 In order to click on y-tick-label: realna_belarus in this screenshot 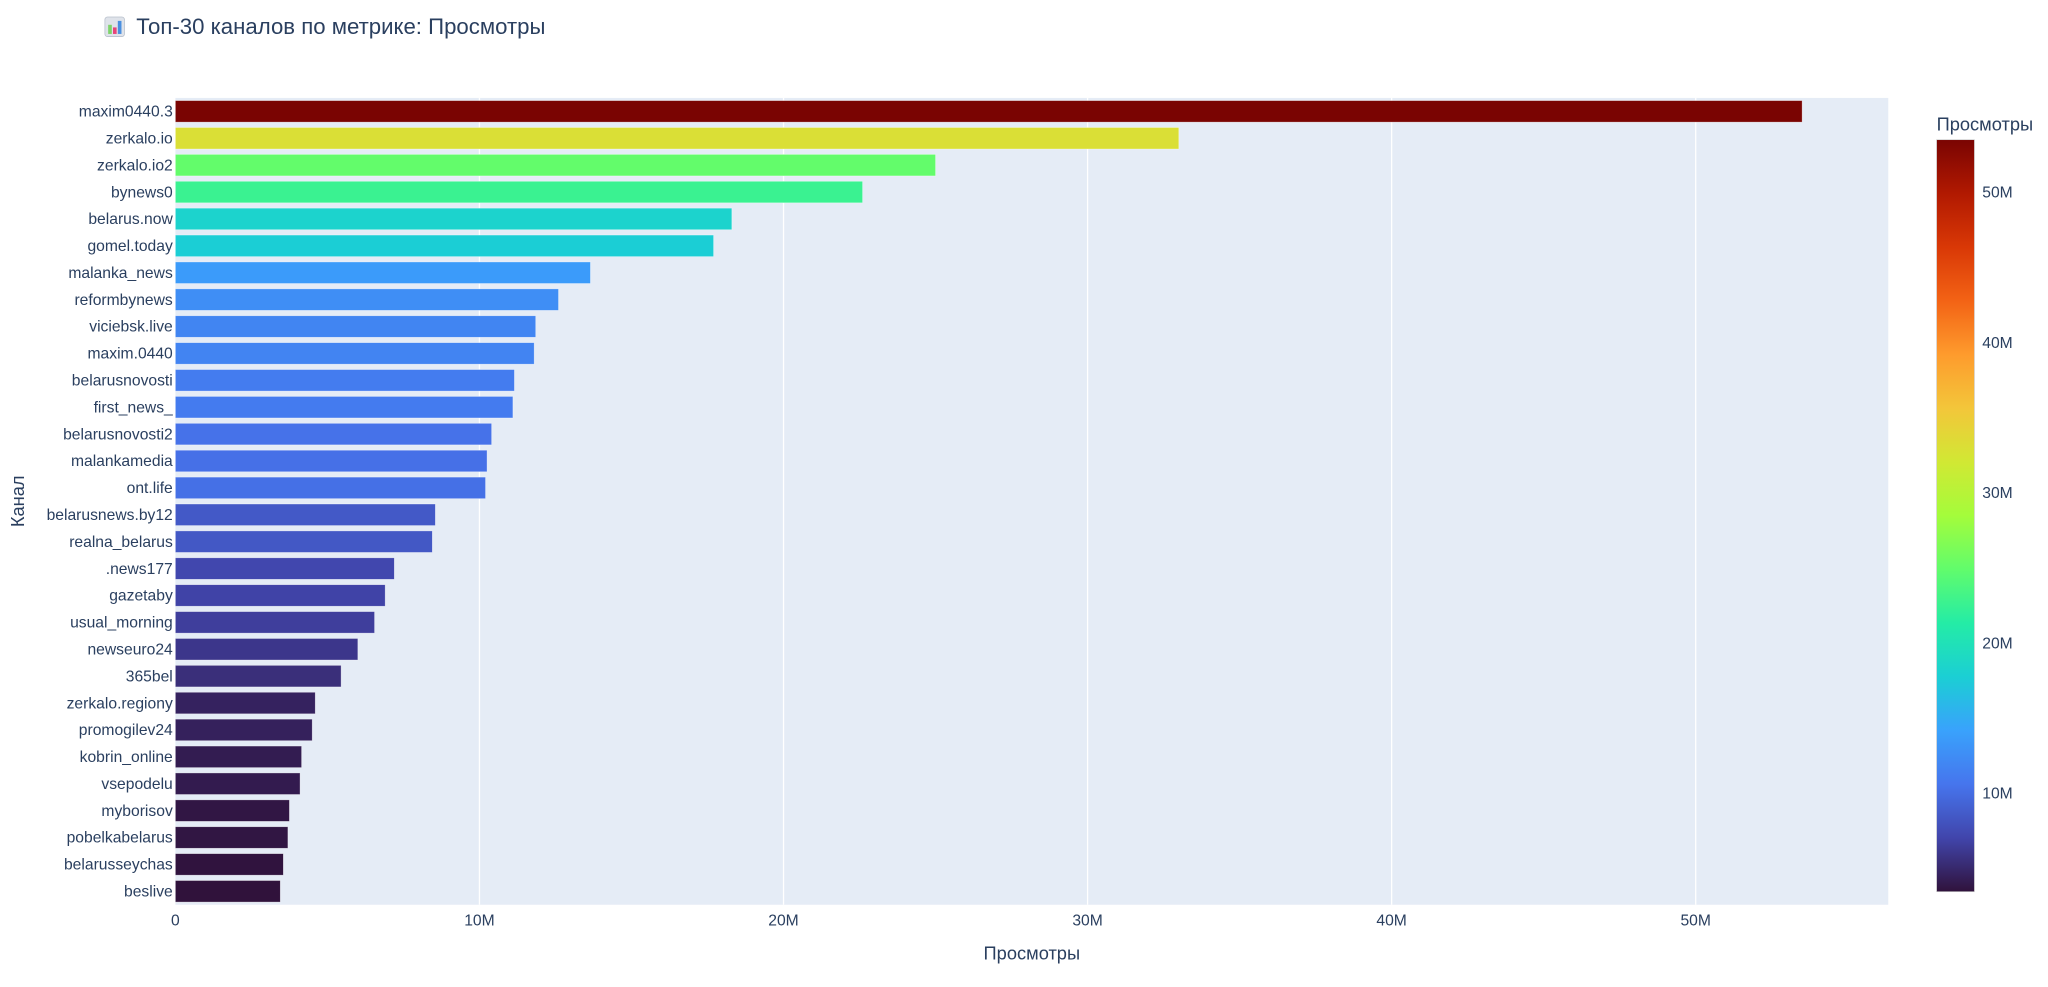, I will do `click(121, 542)`.